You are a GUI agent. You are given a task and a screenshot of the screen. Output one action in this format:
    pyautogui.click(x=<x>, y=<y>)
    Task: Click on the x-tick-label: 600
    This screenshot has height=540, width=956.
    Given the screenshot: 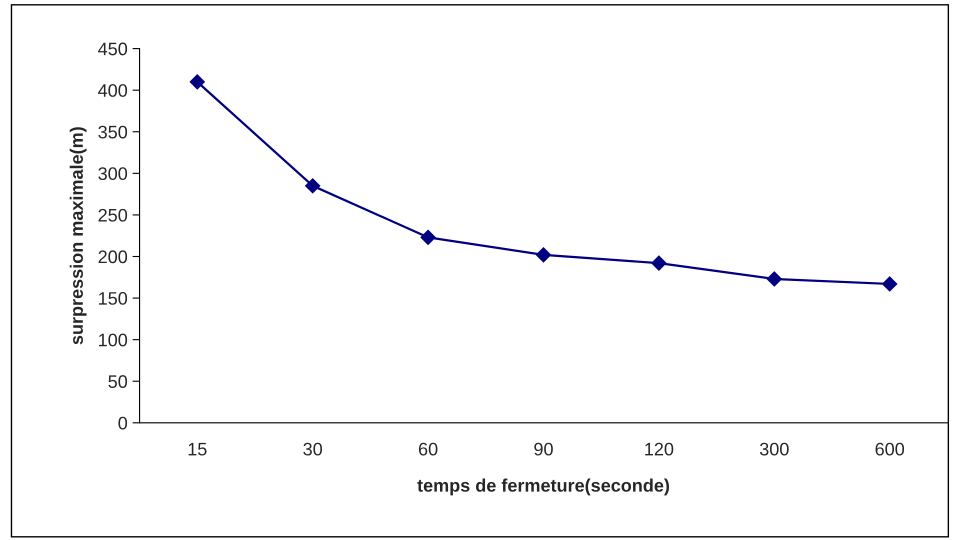 What is the action you would take?
    pyautogui.click(x=890, y=449)
    